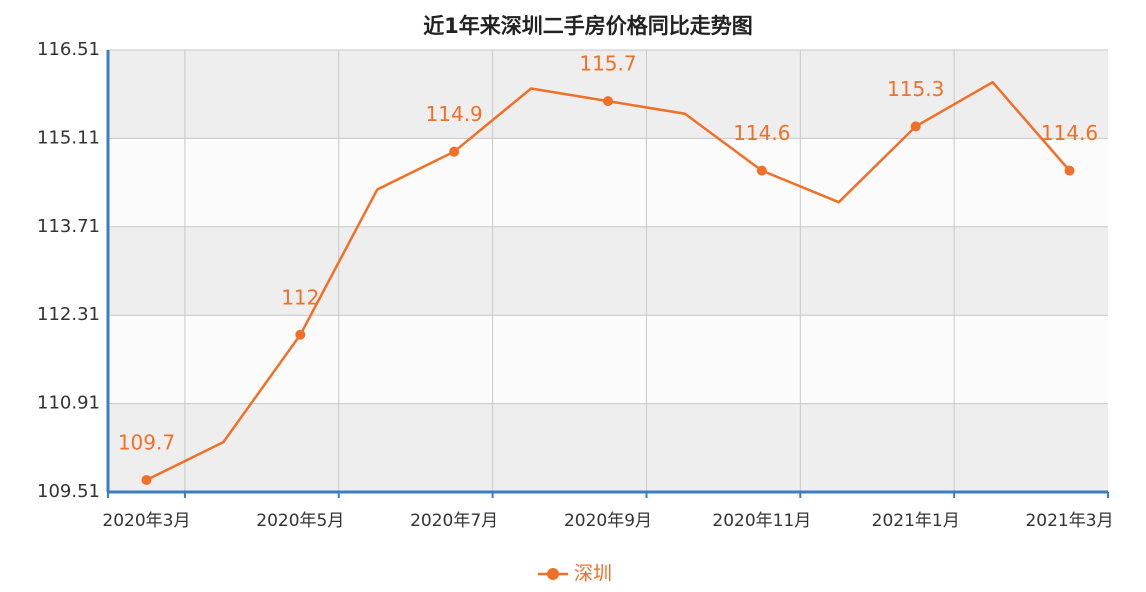  Describe the element at coordinates (146, 521) in the screenshot. I see `x-tick-label: 2020年3月` at that location.